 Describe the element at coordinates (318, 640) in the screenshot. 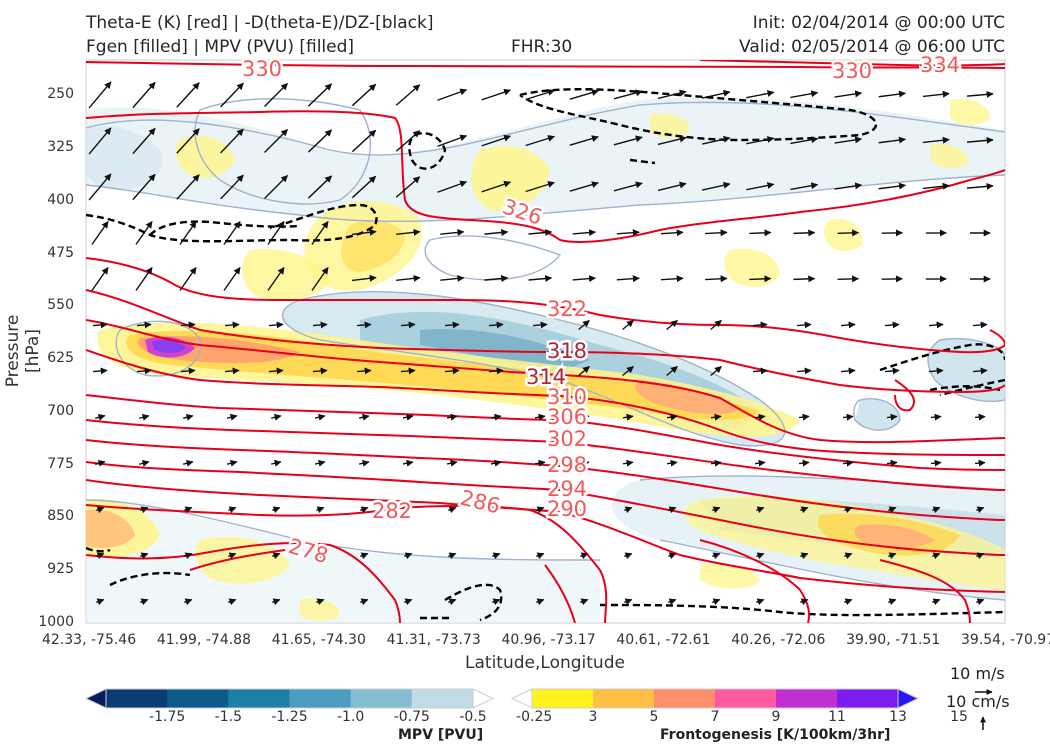

I see `x-tick-label: 41.65, -74.30` at that location.